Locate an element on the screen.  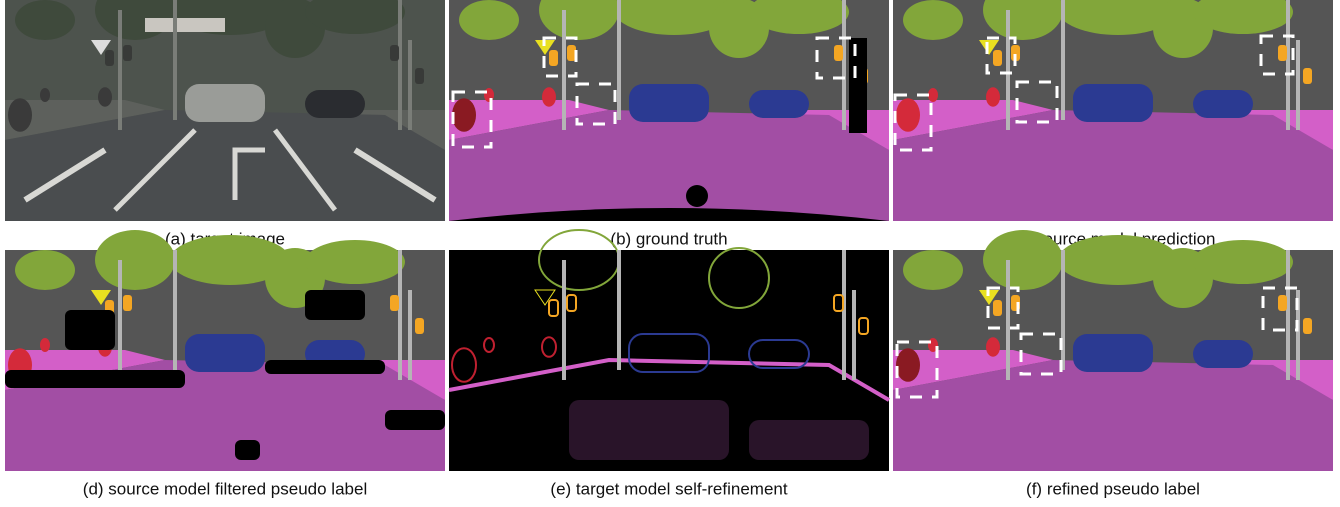
caption: (b) ground truth is located at coordinates (668, 238).